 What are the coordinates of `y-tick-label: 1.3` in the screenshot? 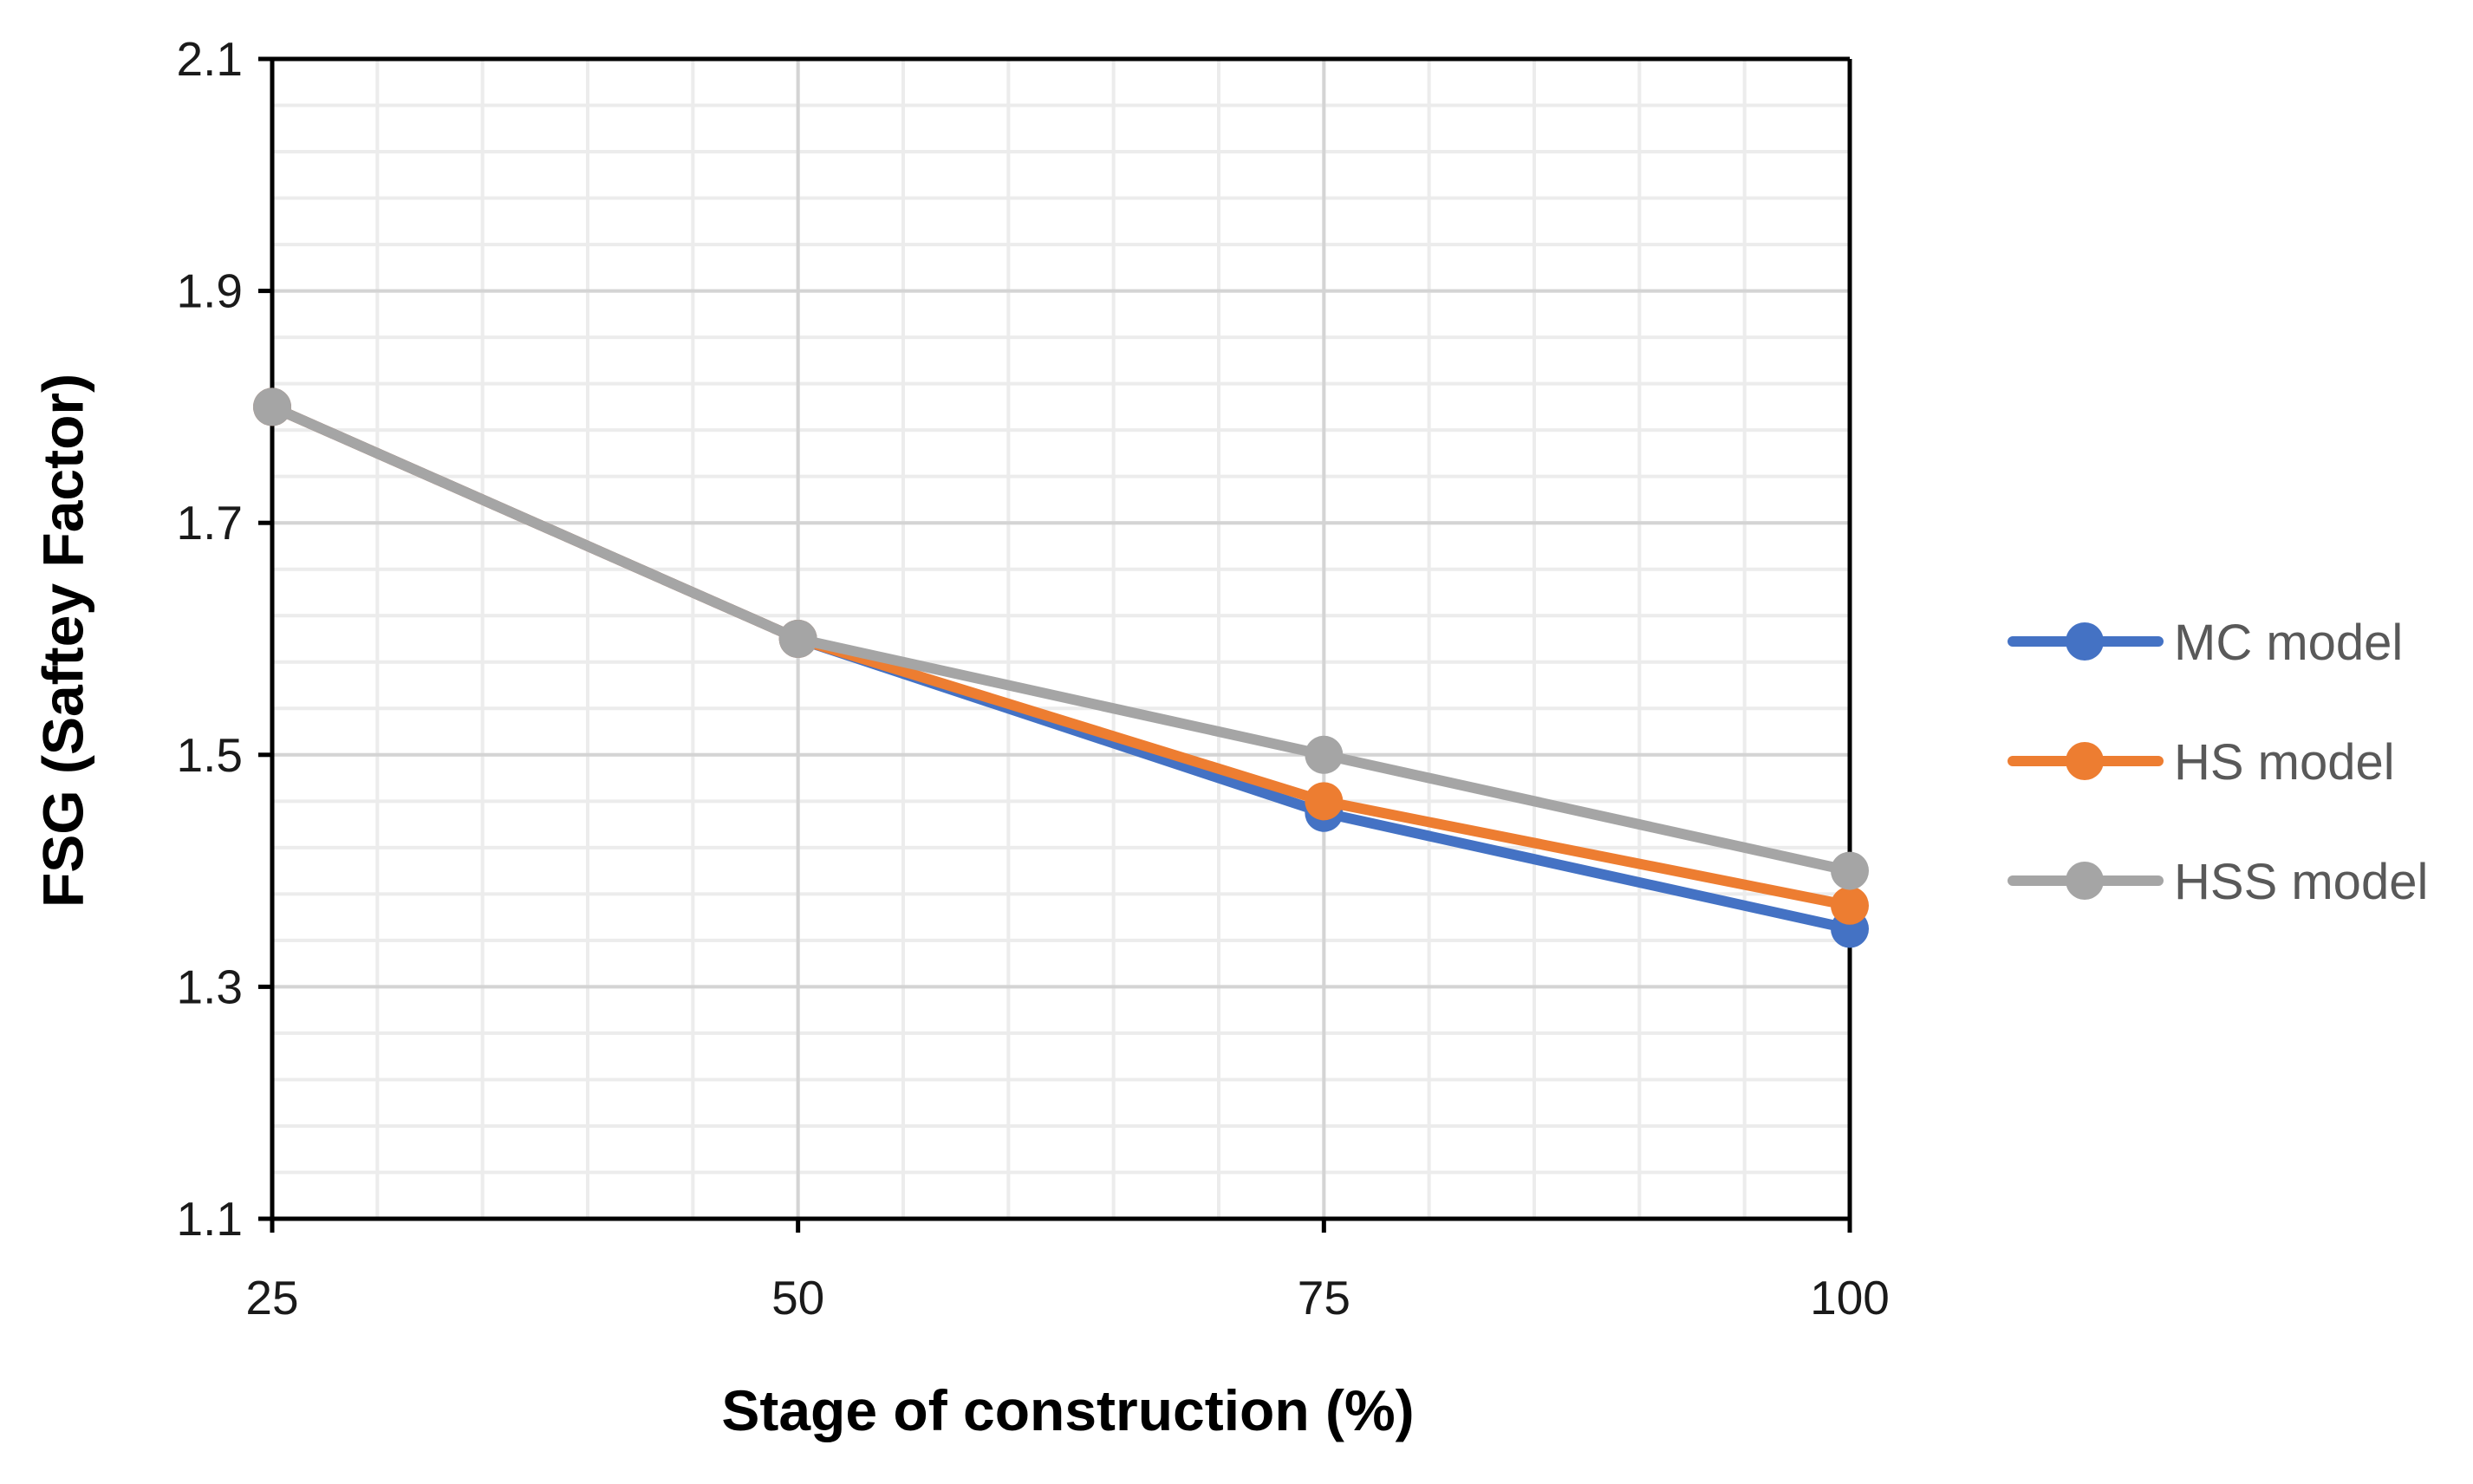 It's located at (210, 986).